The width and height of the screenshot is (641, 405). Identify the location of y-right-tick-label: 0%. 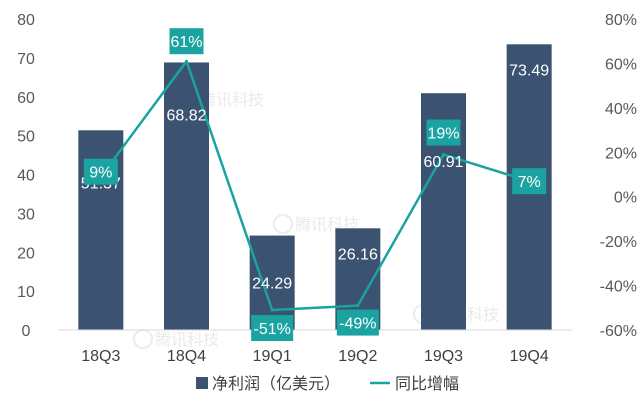
(625, 198).